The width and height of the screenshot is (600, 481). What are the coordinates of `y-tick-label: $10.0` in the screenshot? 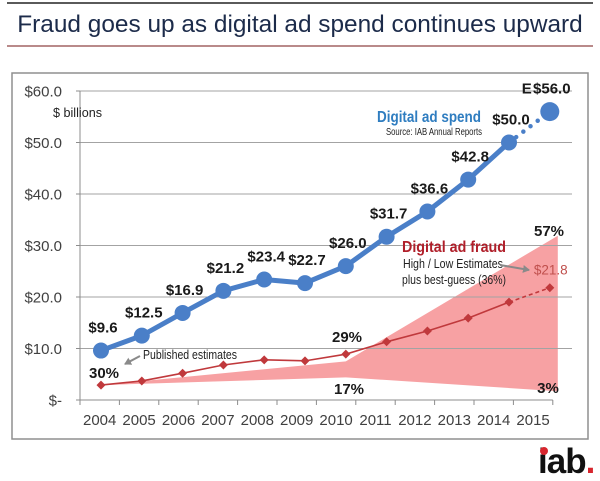 It's located at (43, 349).